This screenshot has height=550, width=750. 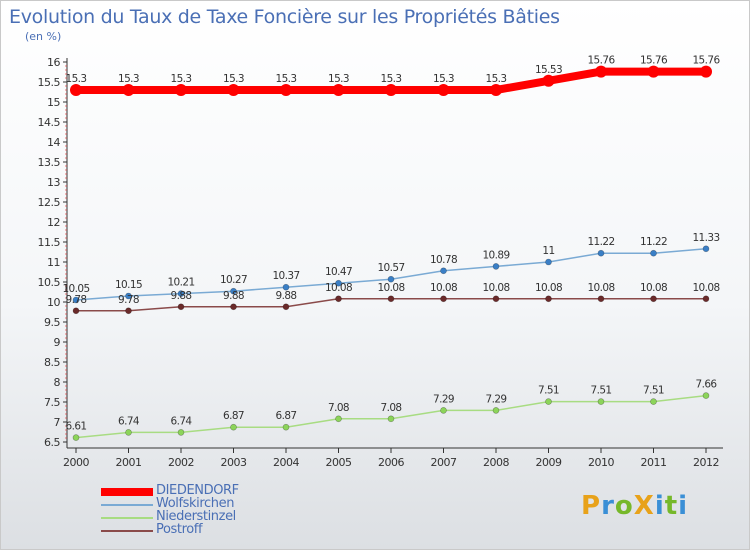 I want to click on data-label-niederstinzel: 6.87, so click(x=233, y=416).